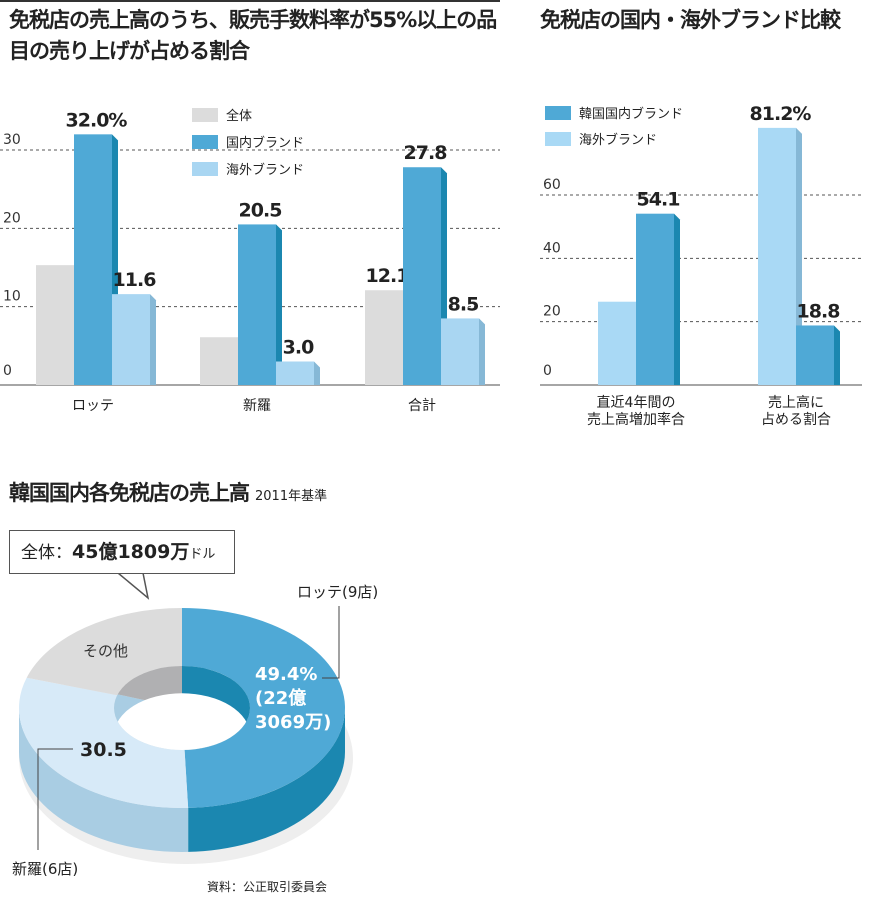  What do you see at coordinates (426, 153) in the screenshot?
I see `bar-value-label: 27.8` at bounding box center [426, 153].